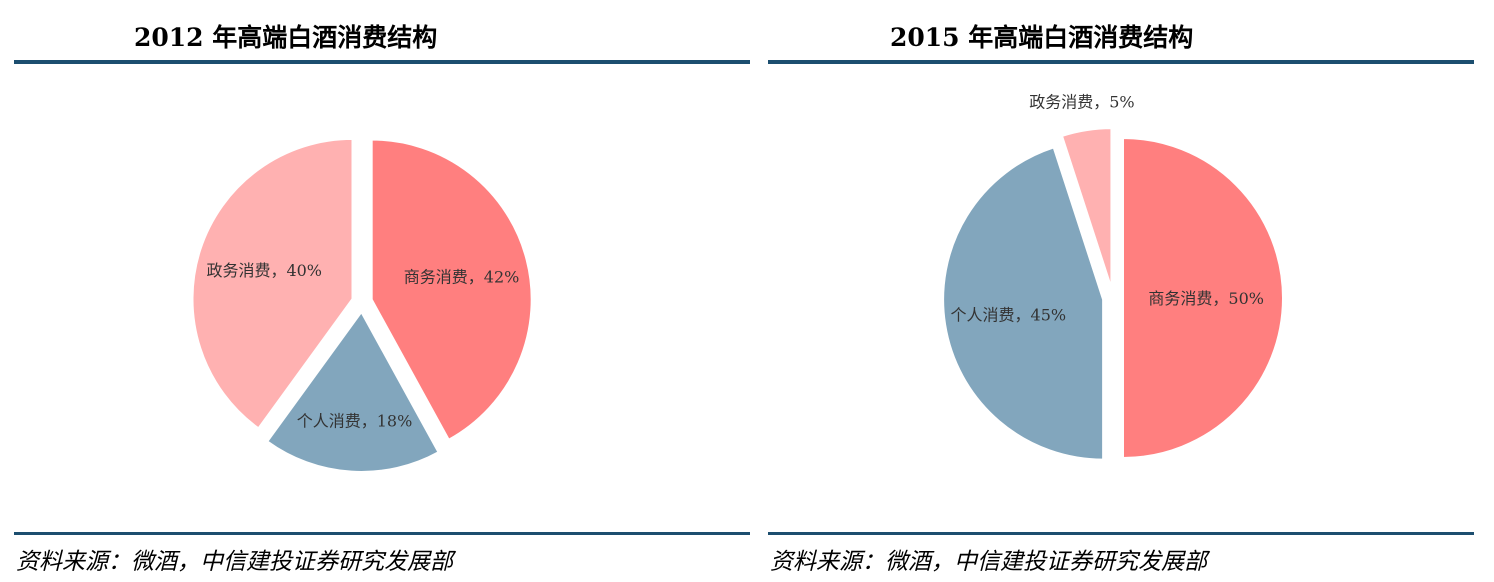  Describe the element at coordinates (286, 37) in the screenshot. I see `chart-title: 2012 年高端白酒消费结构` at that location.